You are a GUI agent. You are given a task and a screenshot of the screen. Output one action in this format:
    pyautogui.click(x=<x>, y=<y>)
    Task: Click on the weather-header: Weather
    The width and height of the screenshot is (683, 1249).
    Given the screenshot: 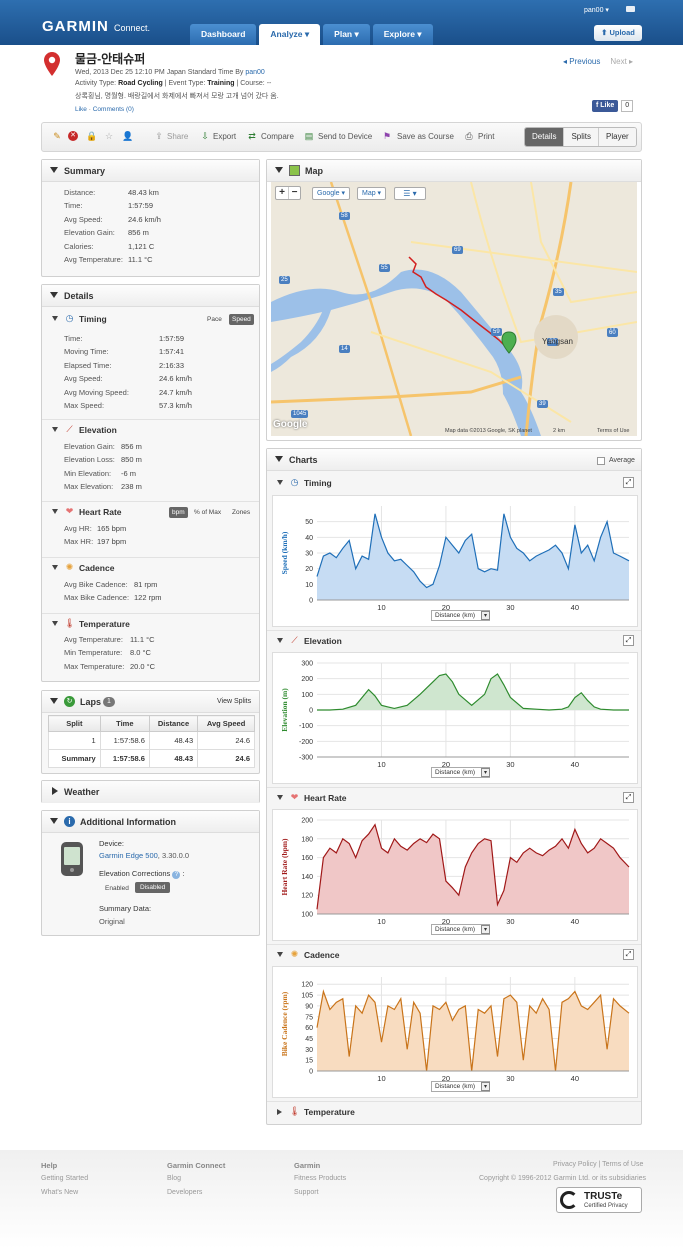 What is the action you would take?
    pyautogui.click(x=150, y=792)
    